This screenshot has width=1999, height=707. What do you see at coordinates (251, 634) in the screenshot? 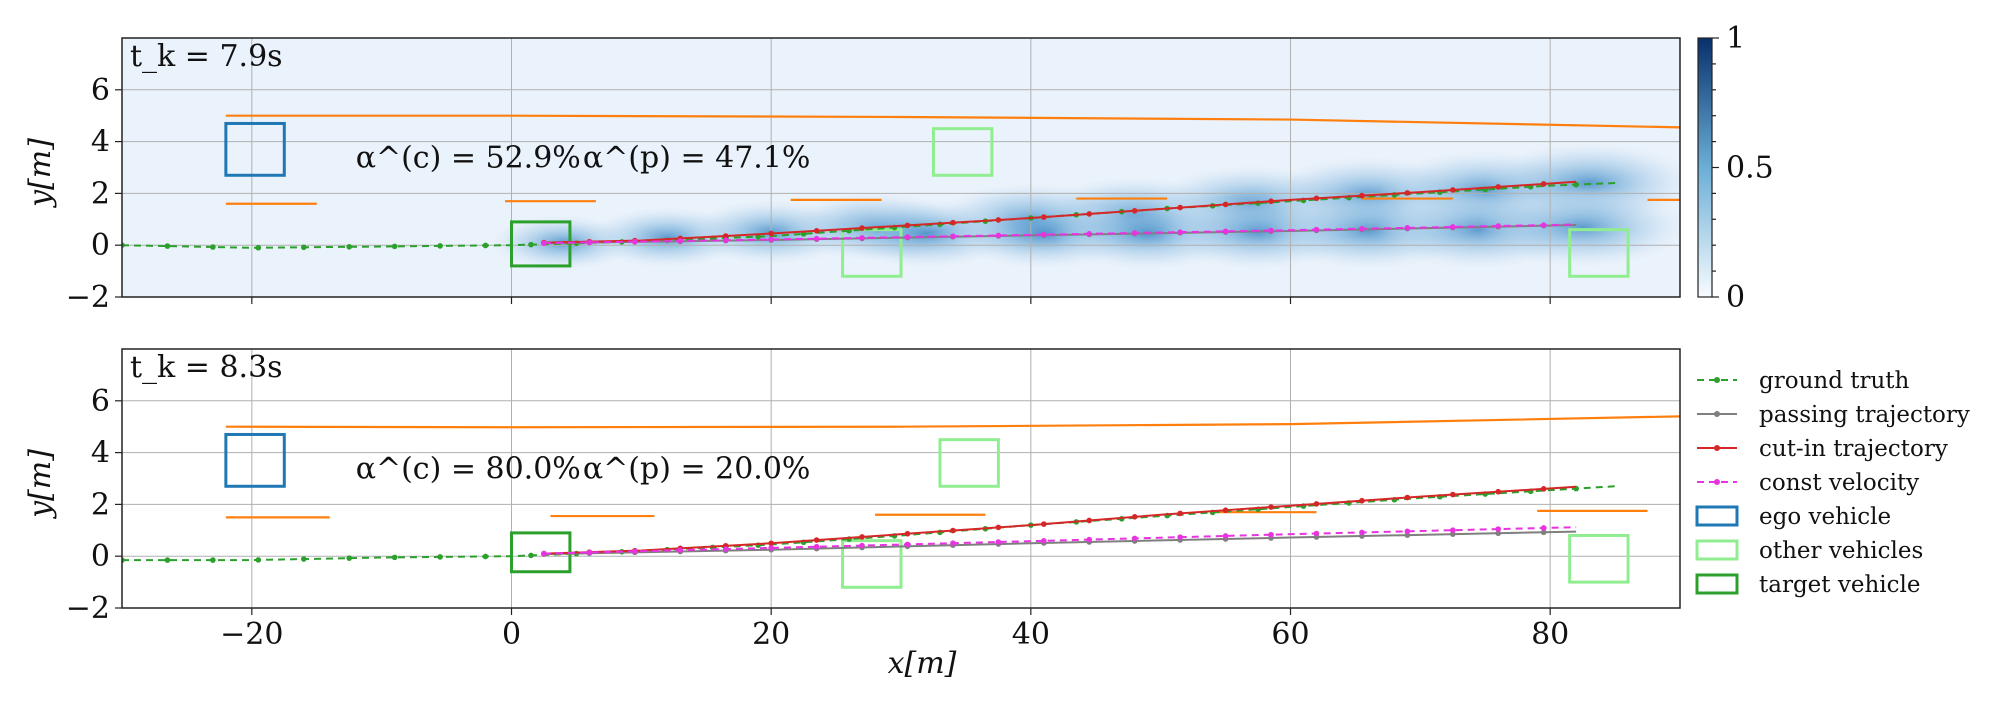
I see `x-tick-label: −20` at bounding box center [251, 634].